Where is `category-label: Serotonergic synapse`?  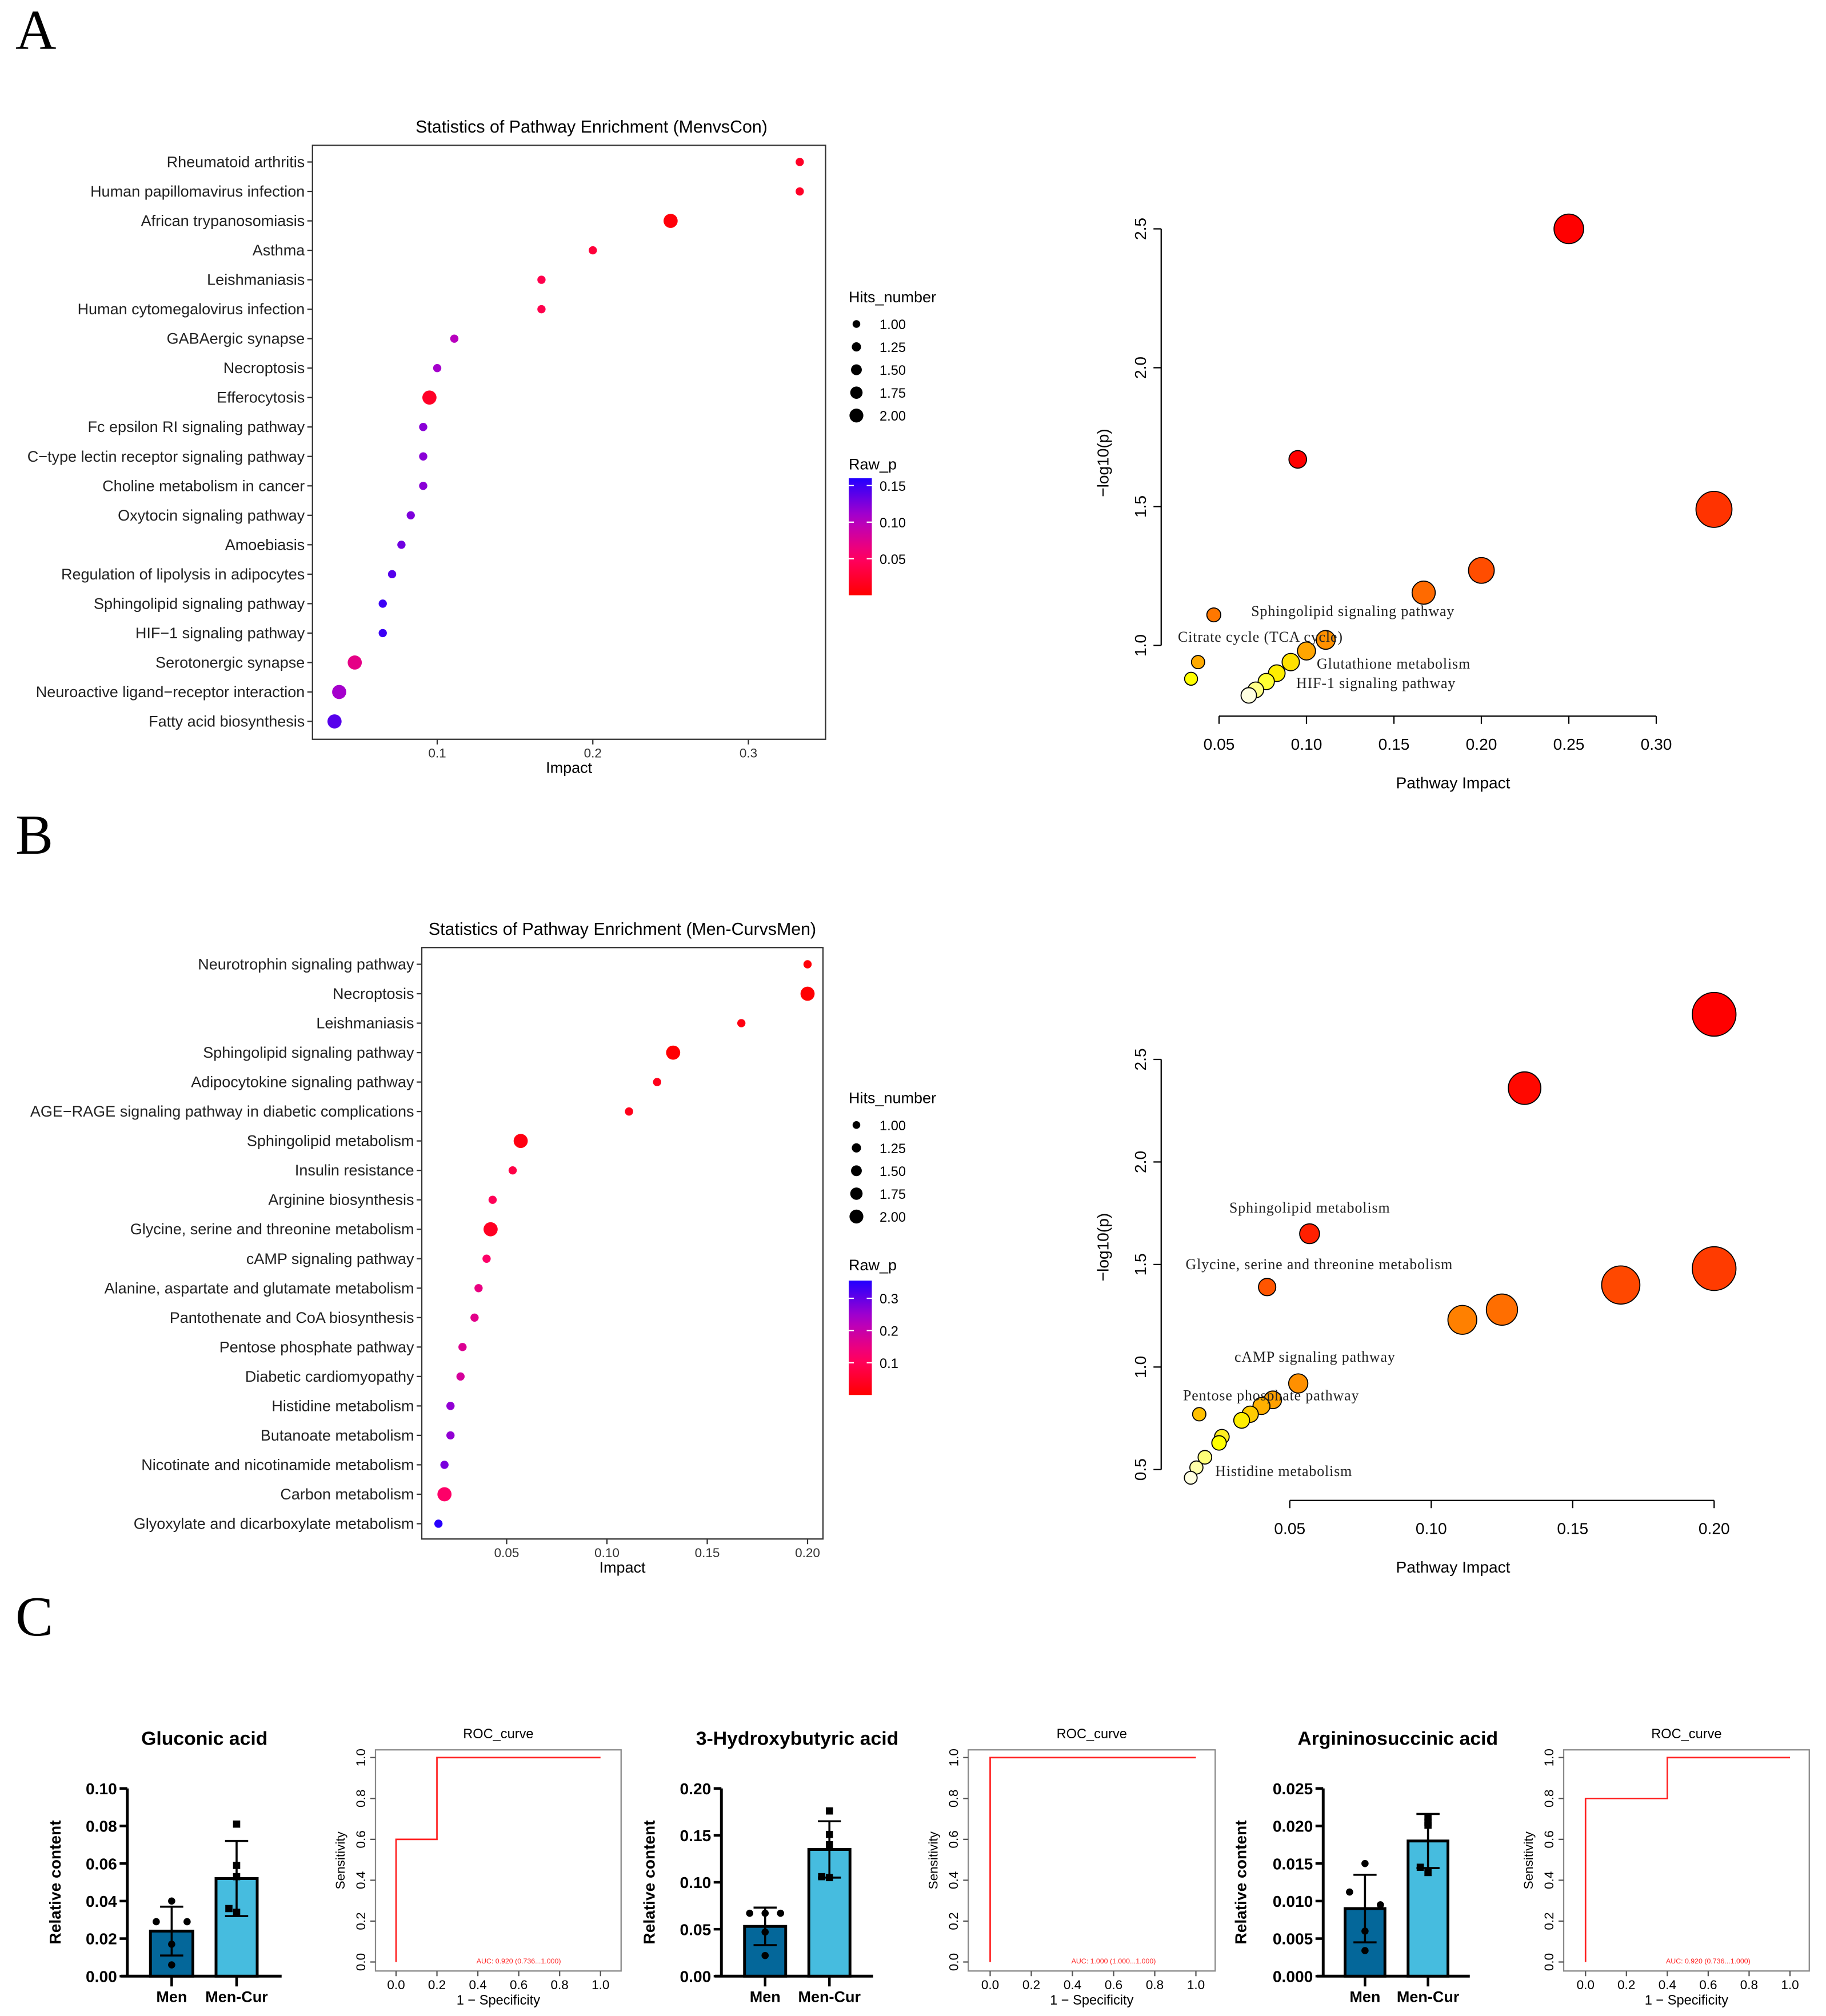 category-label: Serotonergic synapse is located at coordinates (230, 662).